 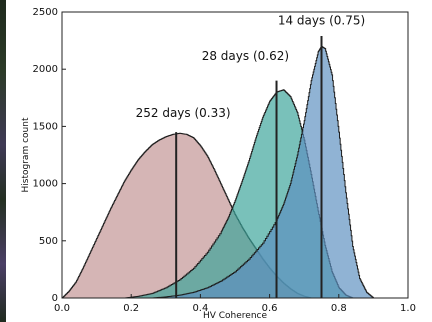 I want to click on x-tick-label: 0.0, so click(x=62, y=308).